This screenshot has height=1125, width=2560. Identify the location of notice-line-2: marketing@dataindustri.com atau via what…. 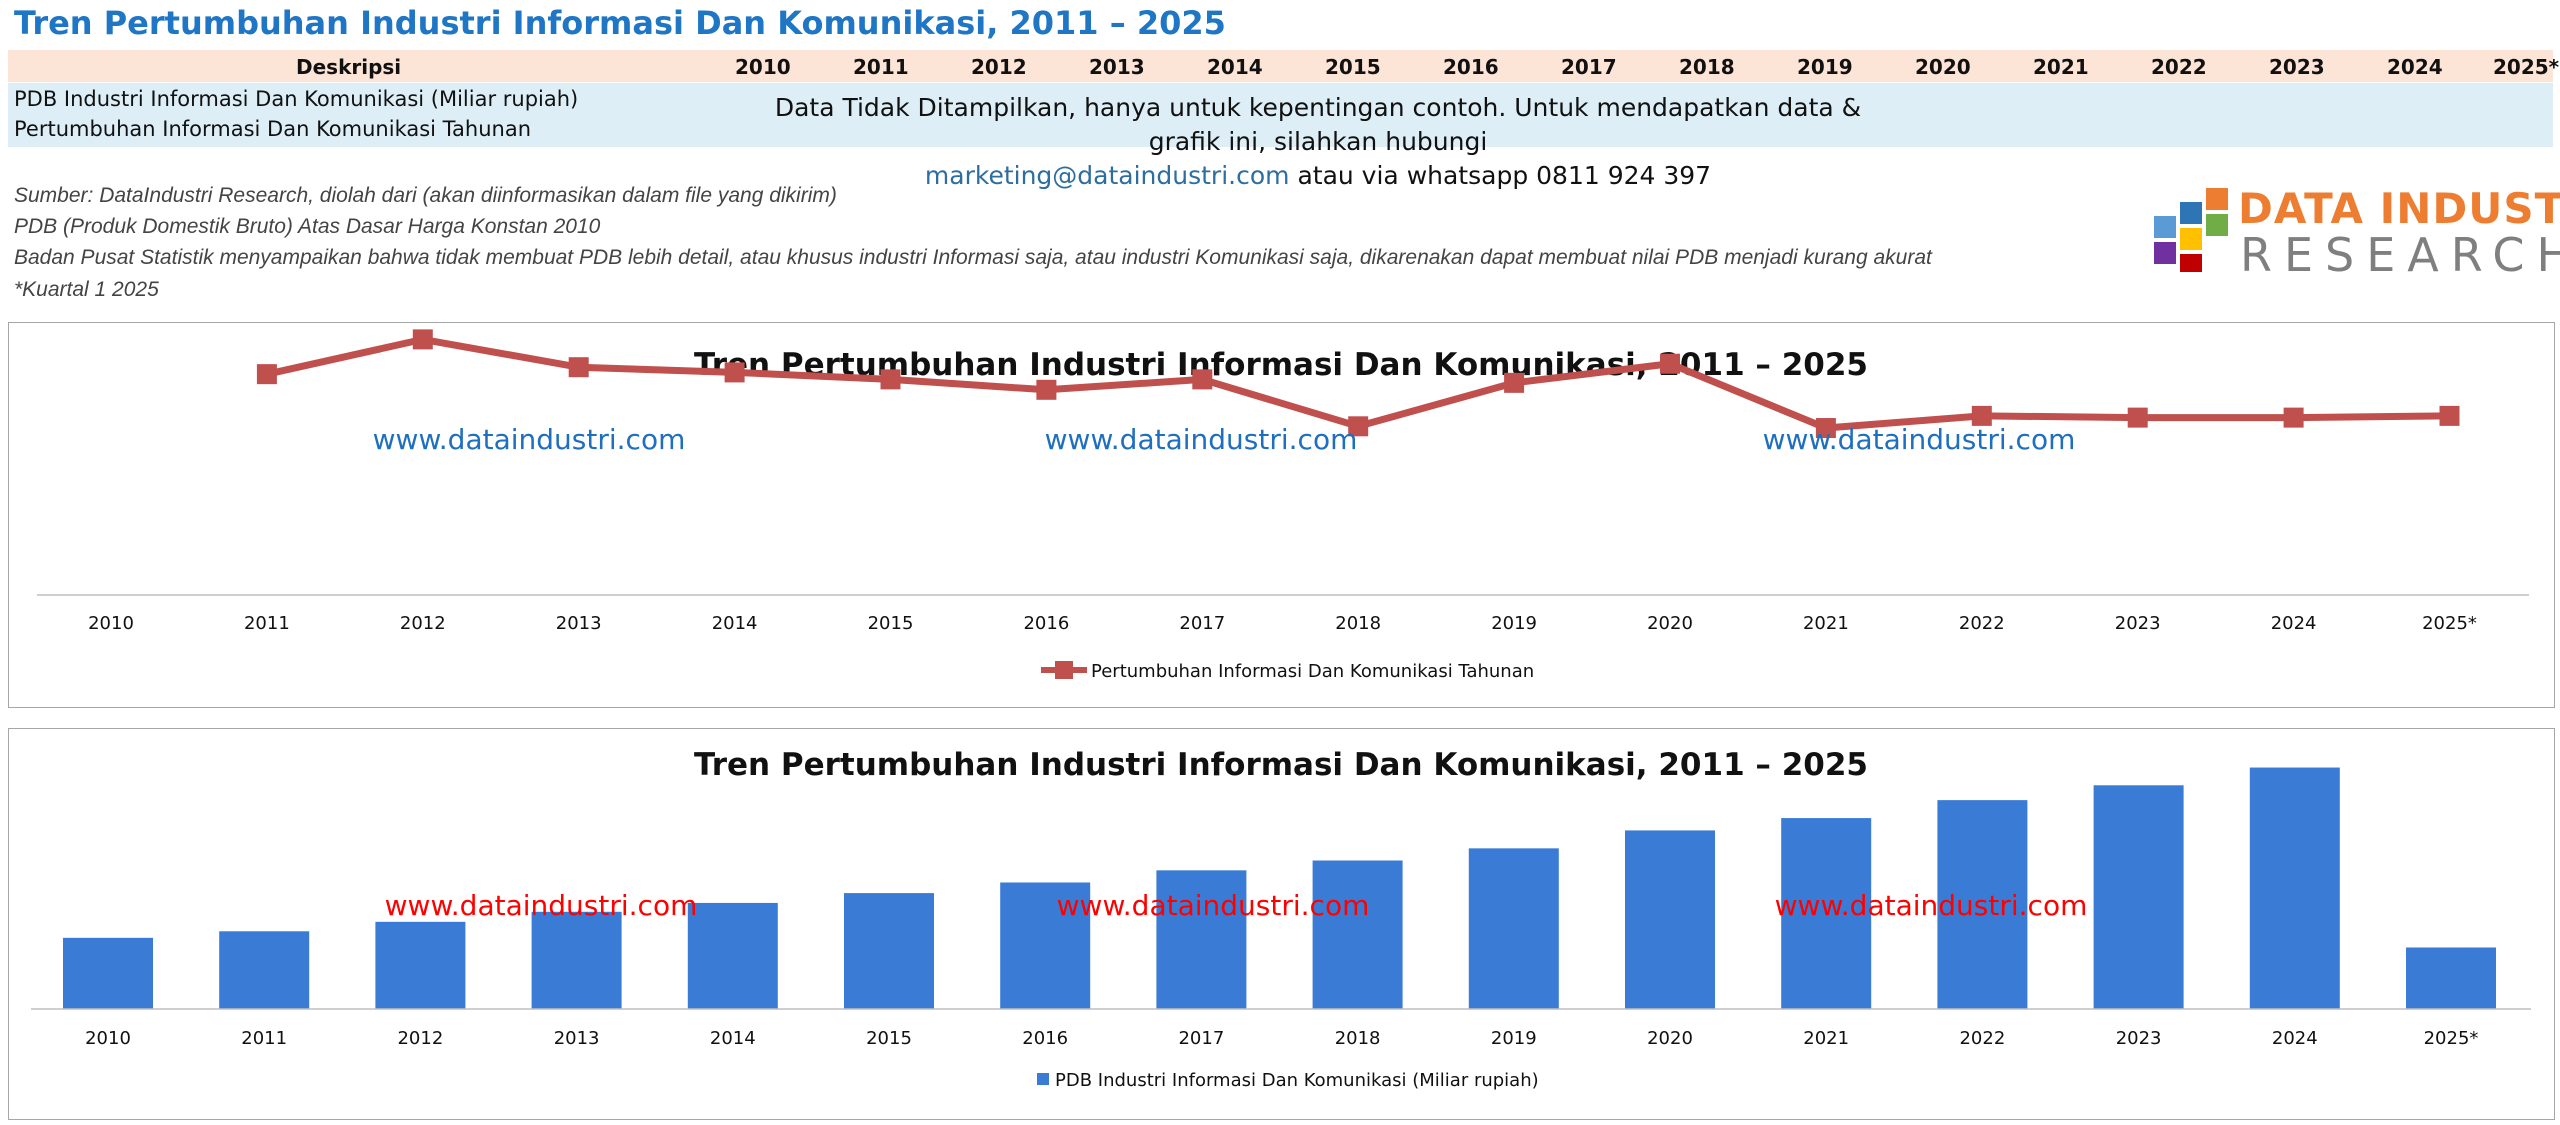
(1318, 176).